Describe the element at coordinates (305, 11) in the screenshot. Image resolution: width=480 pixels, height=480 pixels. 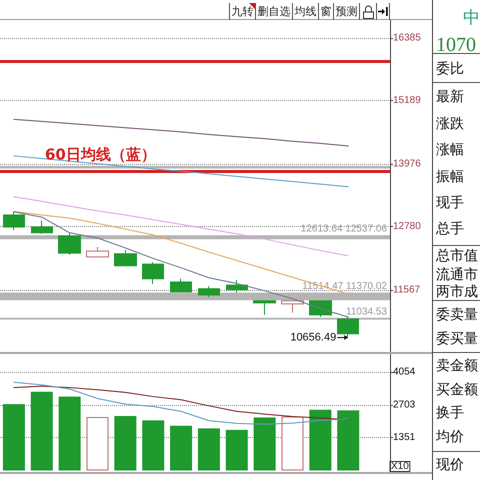
I see `text: 均线` at that location.